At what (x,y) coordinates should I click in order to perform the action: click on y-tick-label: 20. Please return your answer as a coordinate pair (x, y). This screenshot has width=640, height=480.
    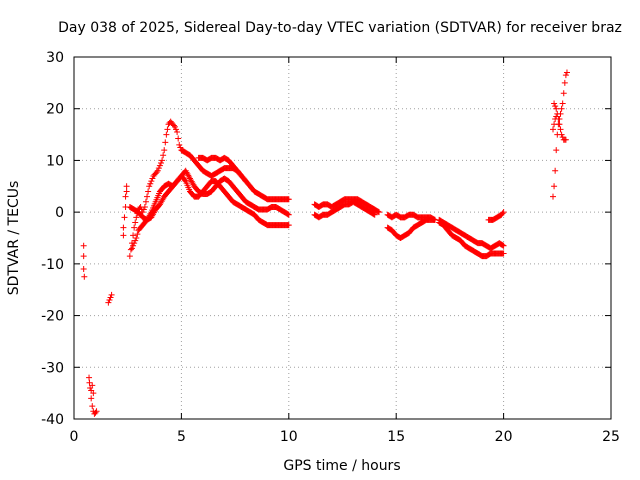
    Looking at the image, I should click on (55, 110).